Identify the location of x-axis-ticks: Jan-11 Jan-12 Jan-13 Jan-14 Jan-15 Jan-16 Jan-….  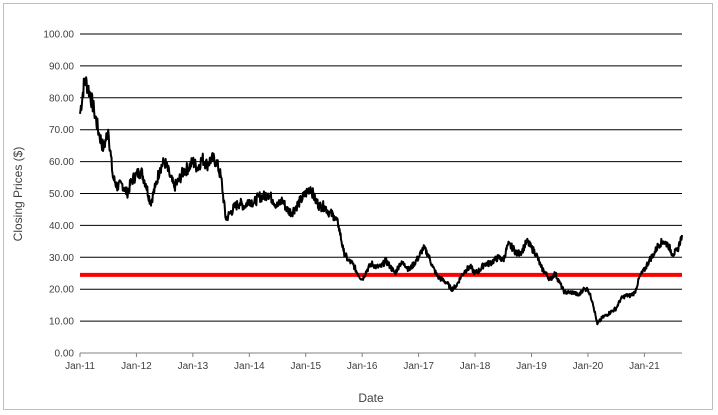
(362, 362).